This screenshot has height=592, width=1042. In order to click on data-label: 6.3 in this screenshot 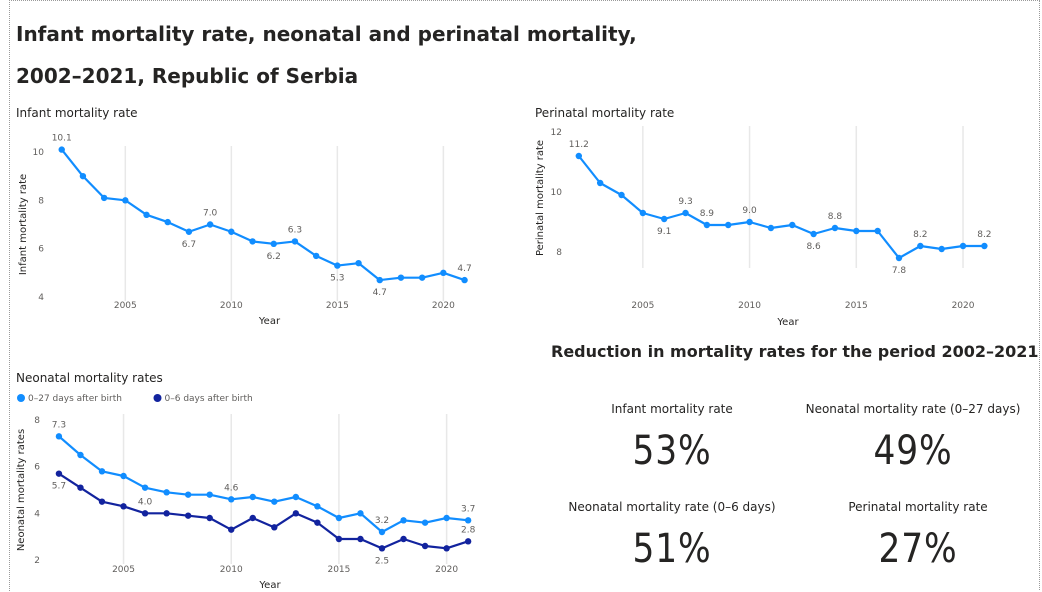, I will do `click(295, 230)`.